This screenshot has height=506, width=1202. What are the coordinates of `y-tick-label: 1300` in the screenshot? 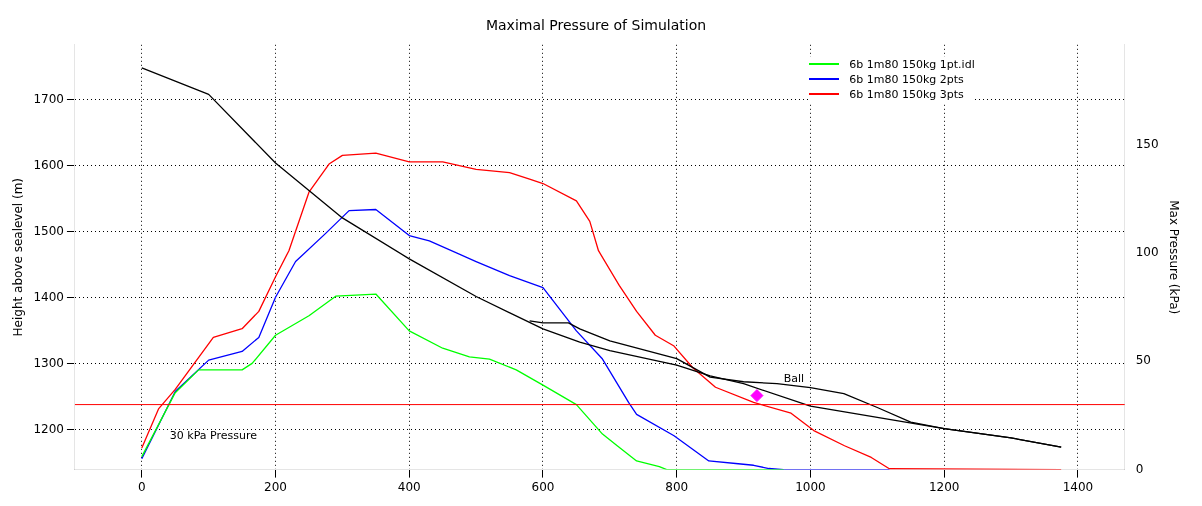 It's located at (48, 363).